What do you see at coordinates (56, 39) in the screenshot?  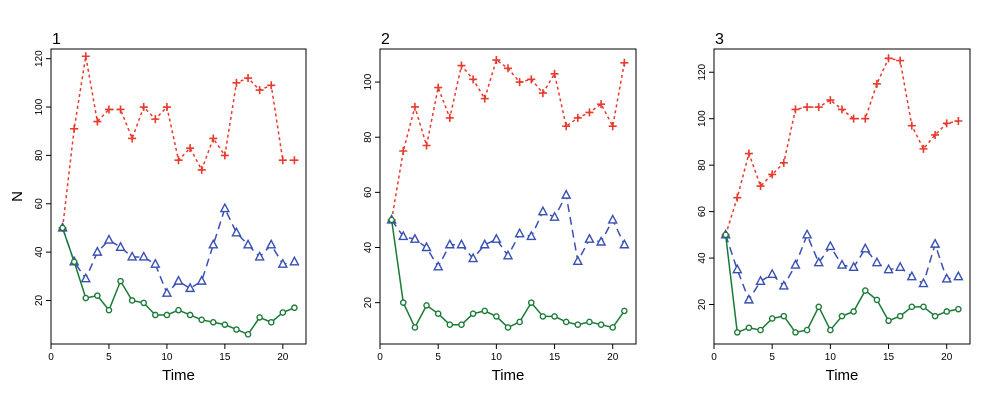 I see `panel-title: 1` at bounding box center [56, 39].